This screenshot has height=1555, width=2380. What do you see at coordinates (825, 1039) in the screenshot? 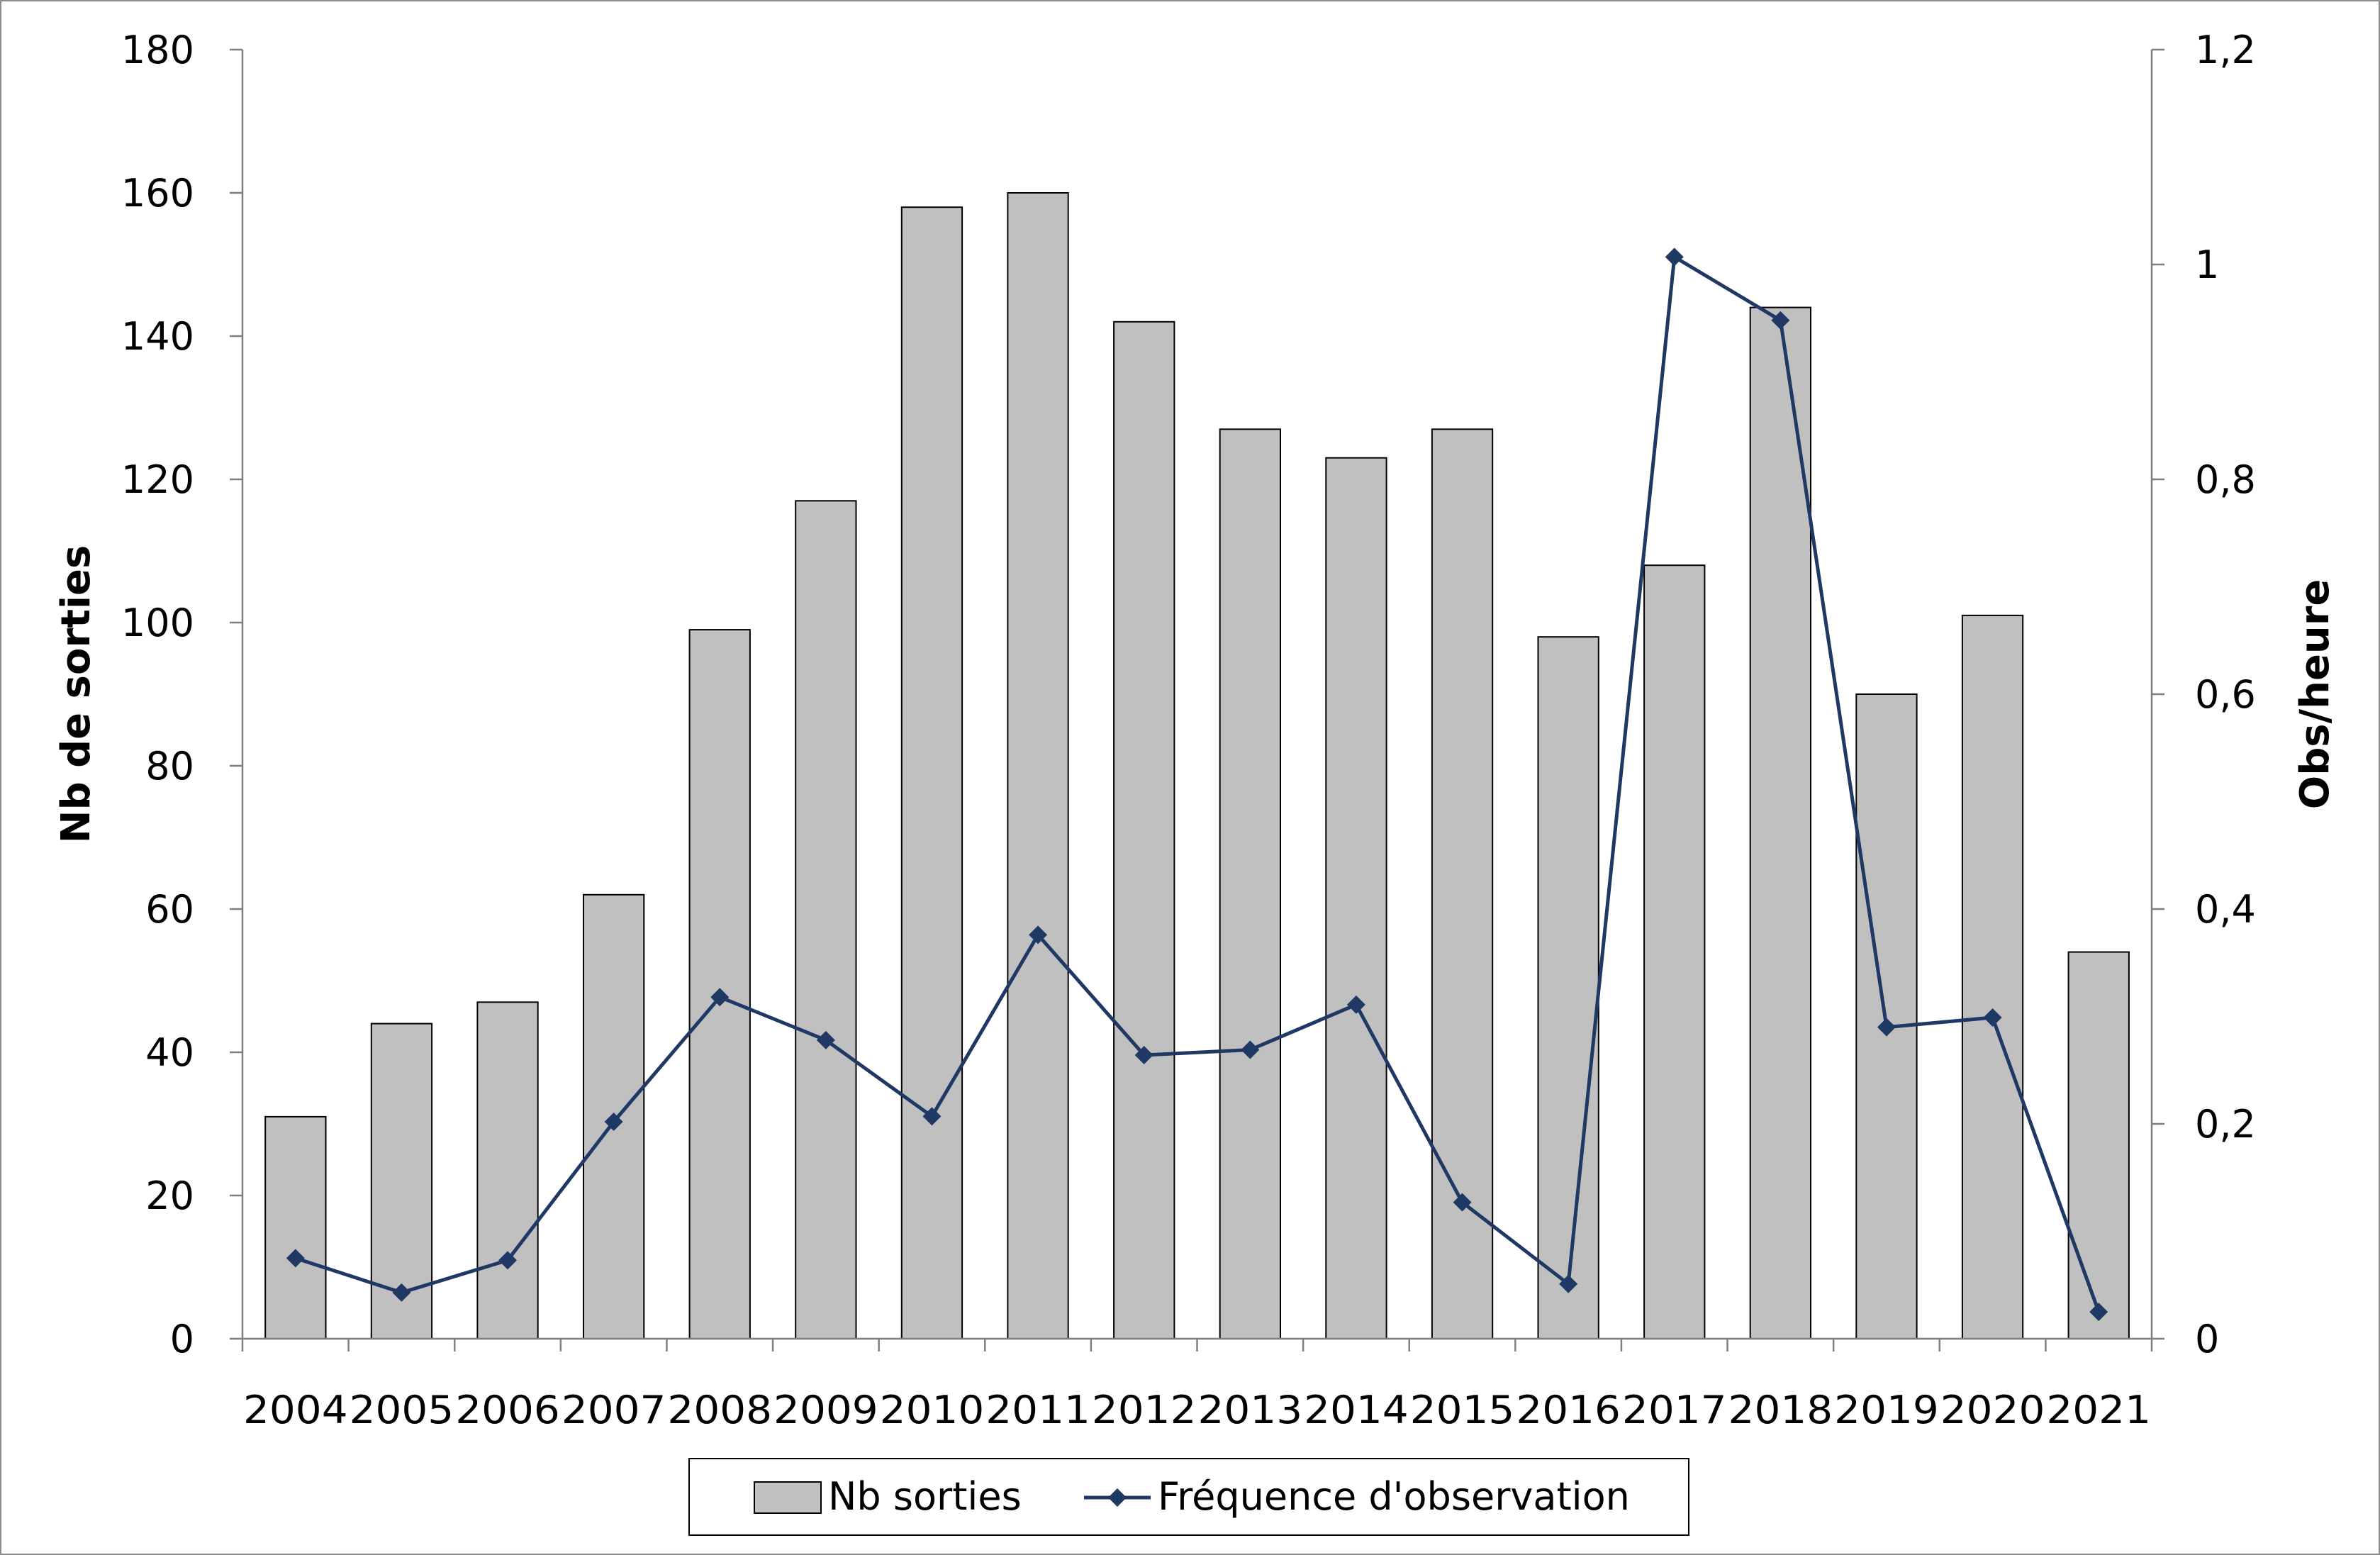
I see `line-point-2009` at bounding box center [825, 1039].